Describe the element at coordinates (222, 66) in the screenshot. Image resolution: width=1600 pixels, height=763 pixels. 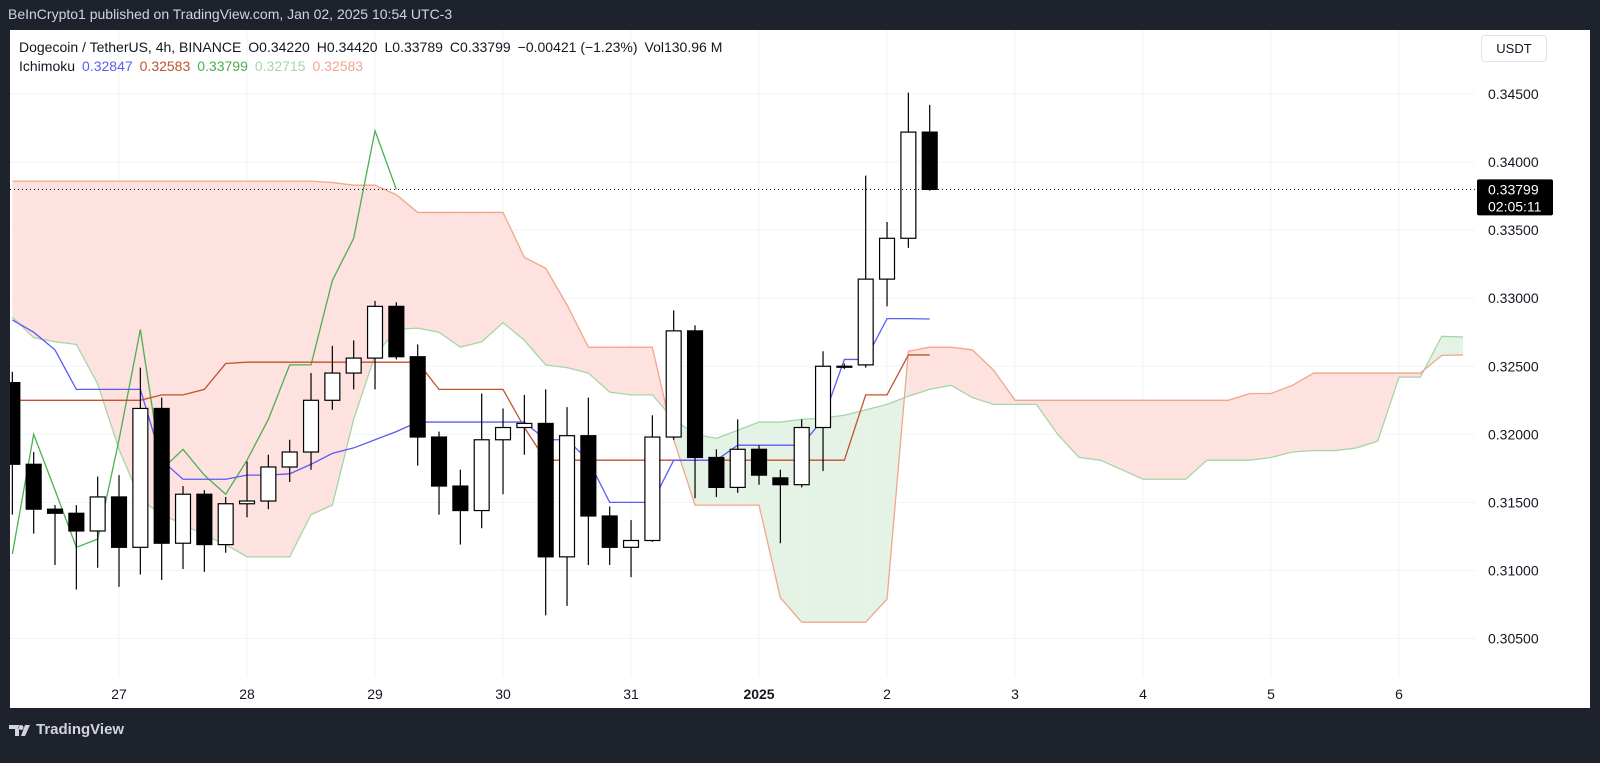
I see `indicator-value: 0.33799` at that location.